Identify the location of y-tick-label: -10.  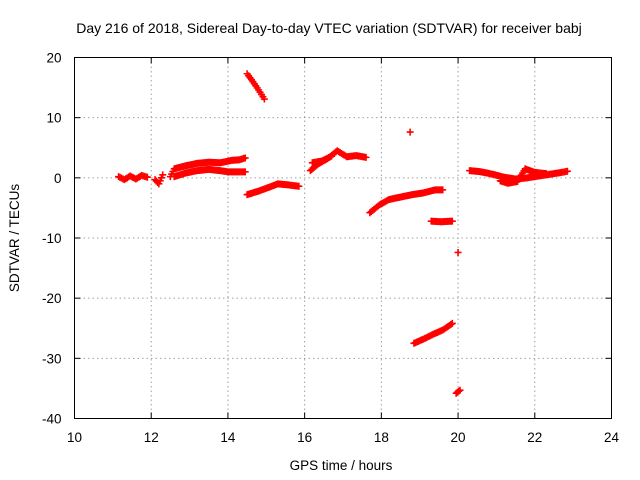
(52, 238).